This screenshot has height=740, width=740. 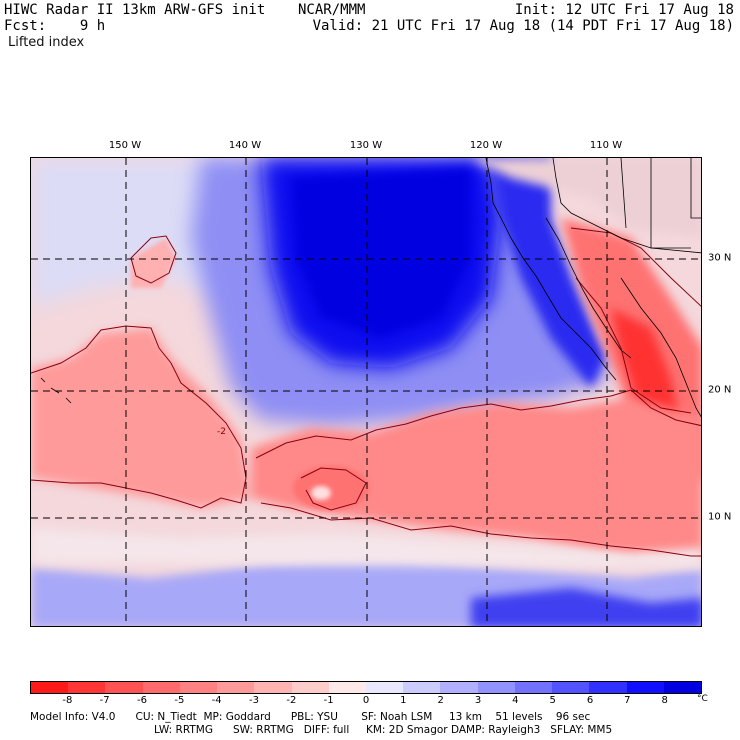 I want to click on lat-label-30n: 30 N, so click(x=720, y=258).